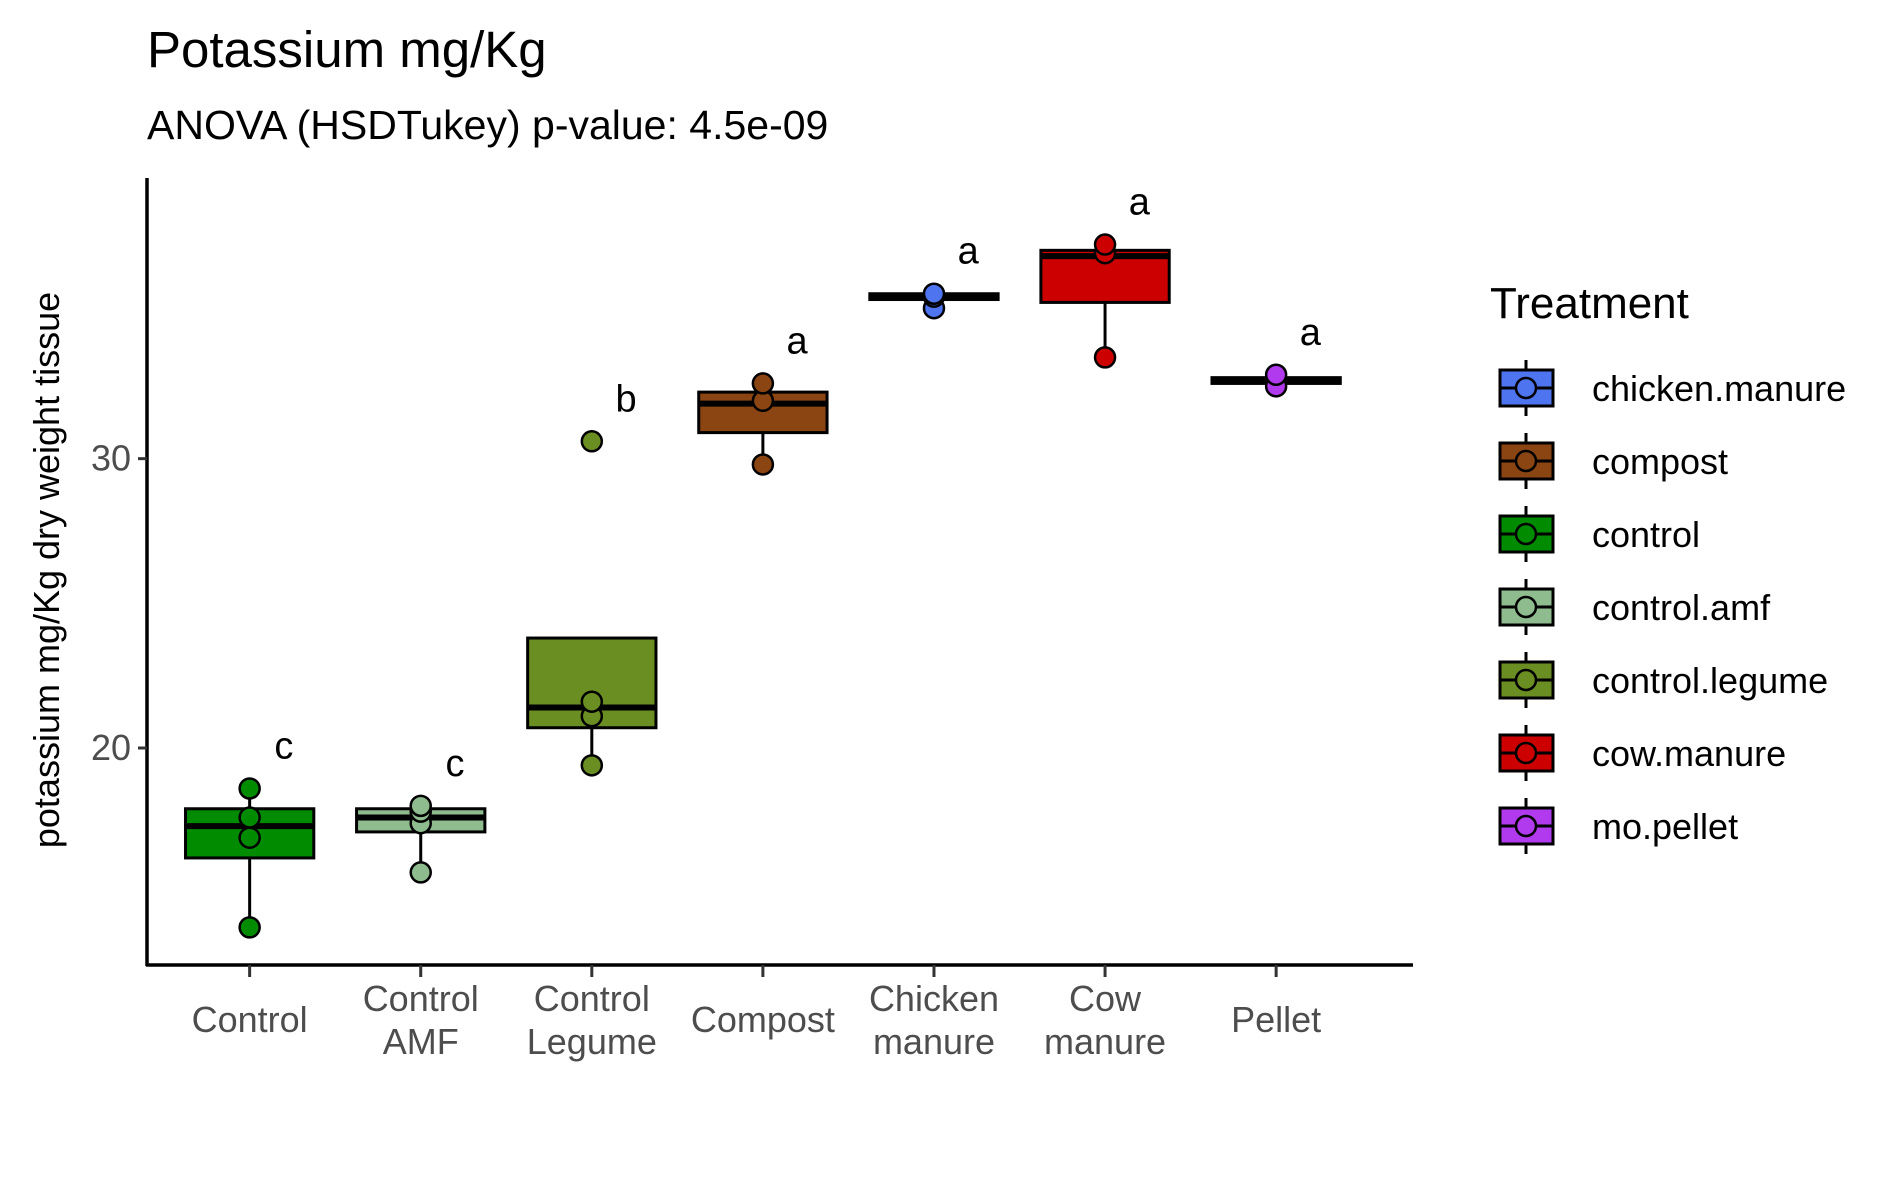 Image resolution: width=1900 pixels, height=1200 pixels. I want to click on legend-item-compost: compost, so click(1613, 461).